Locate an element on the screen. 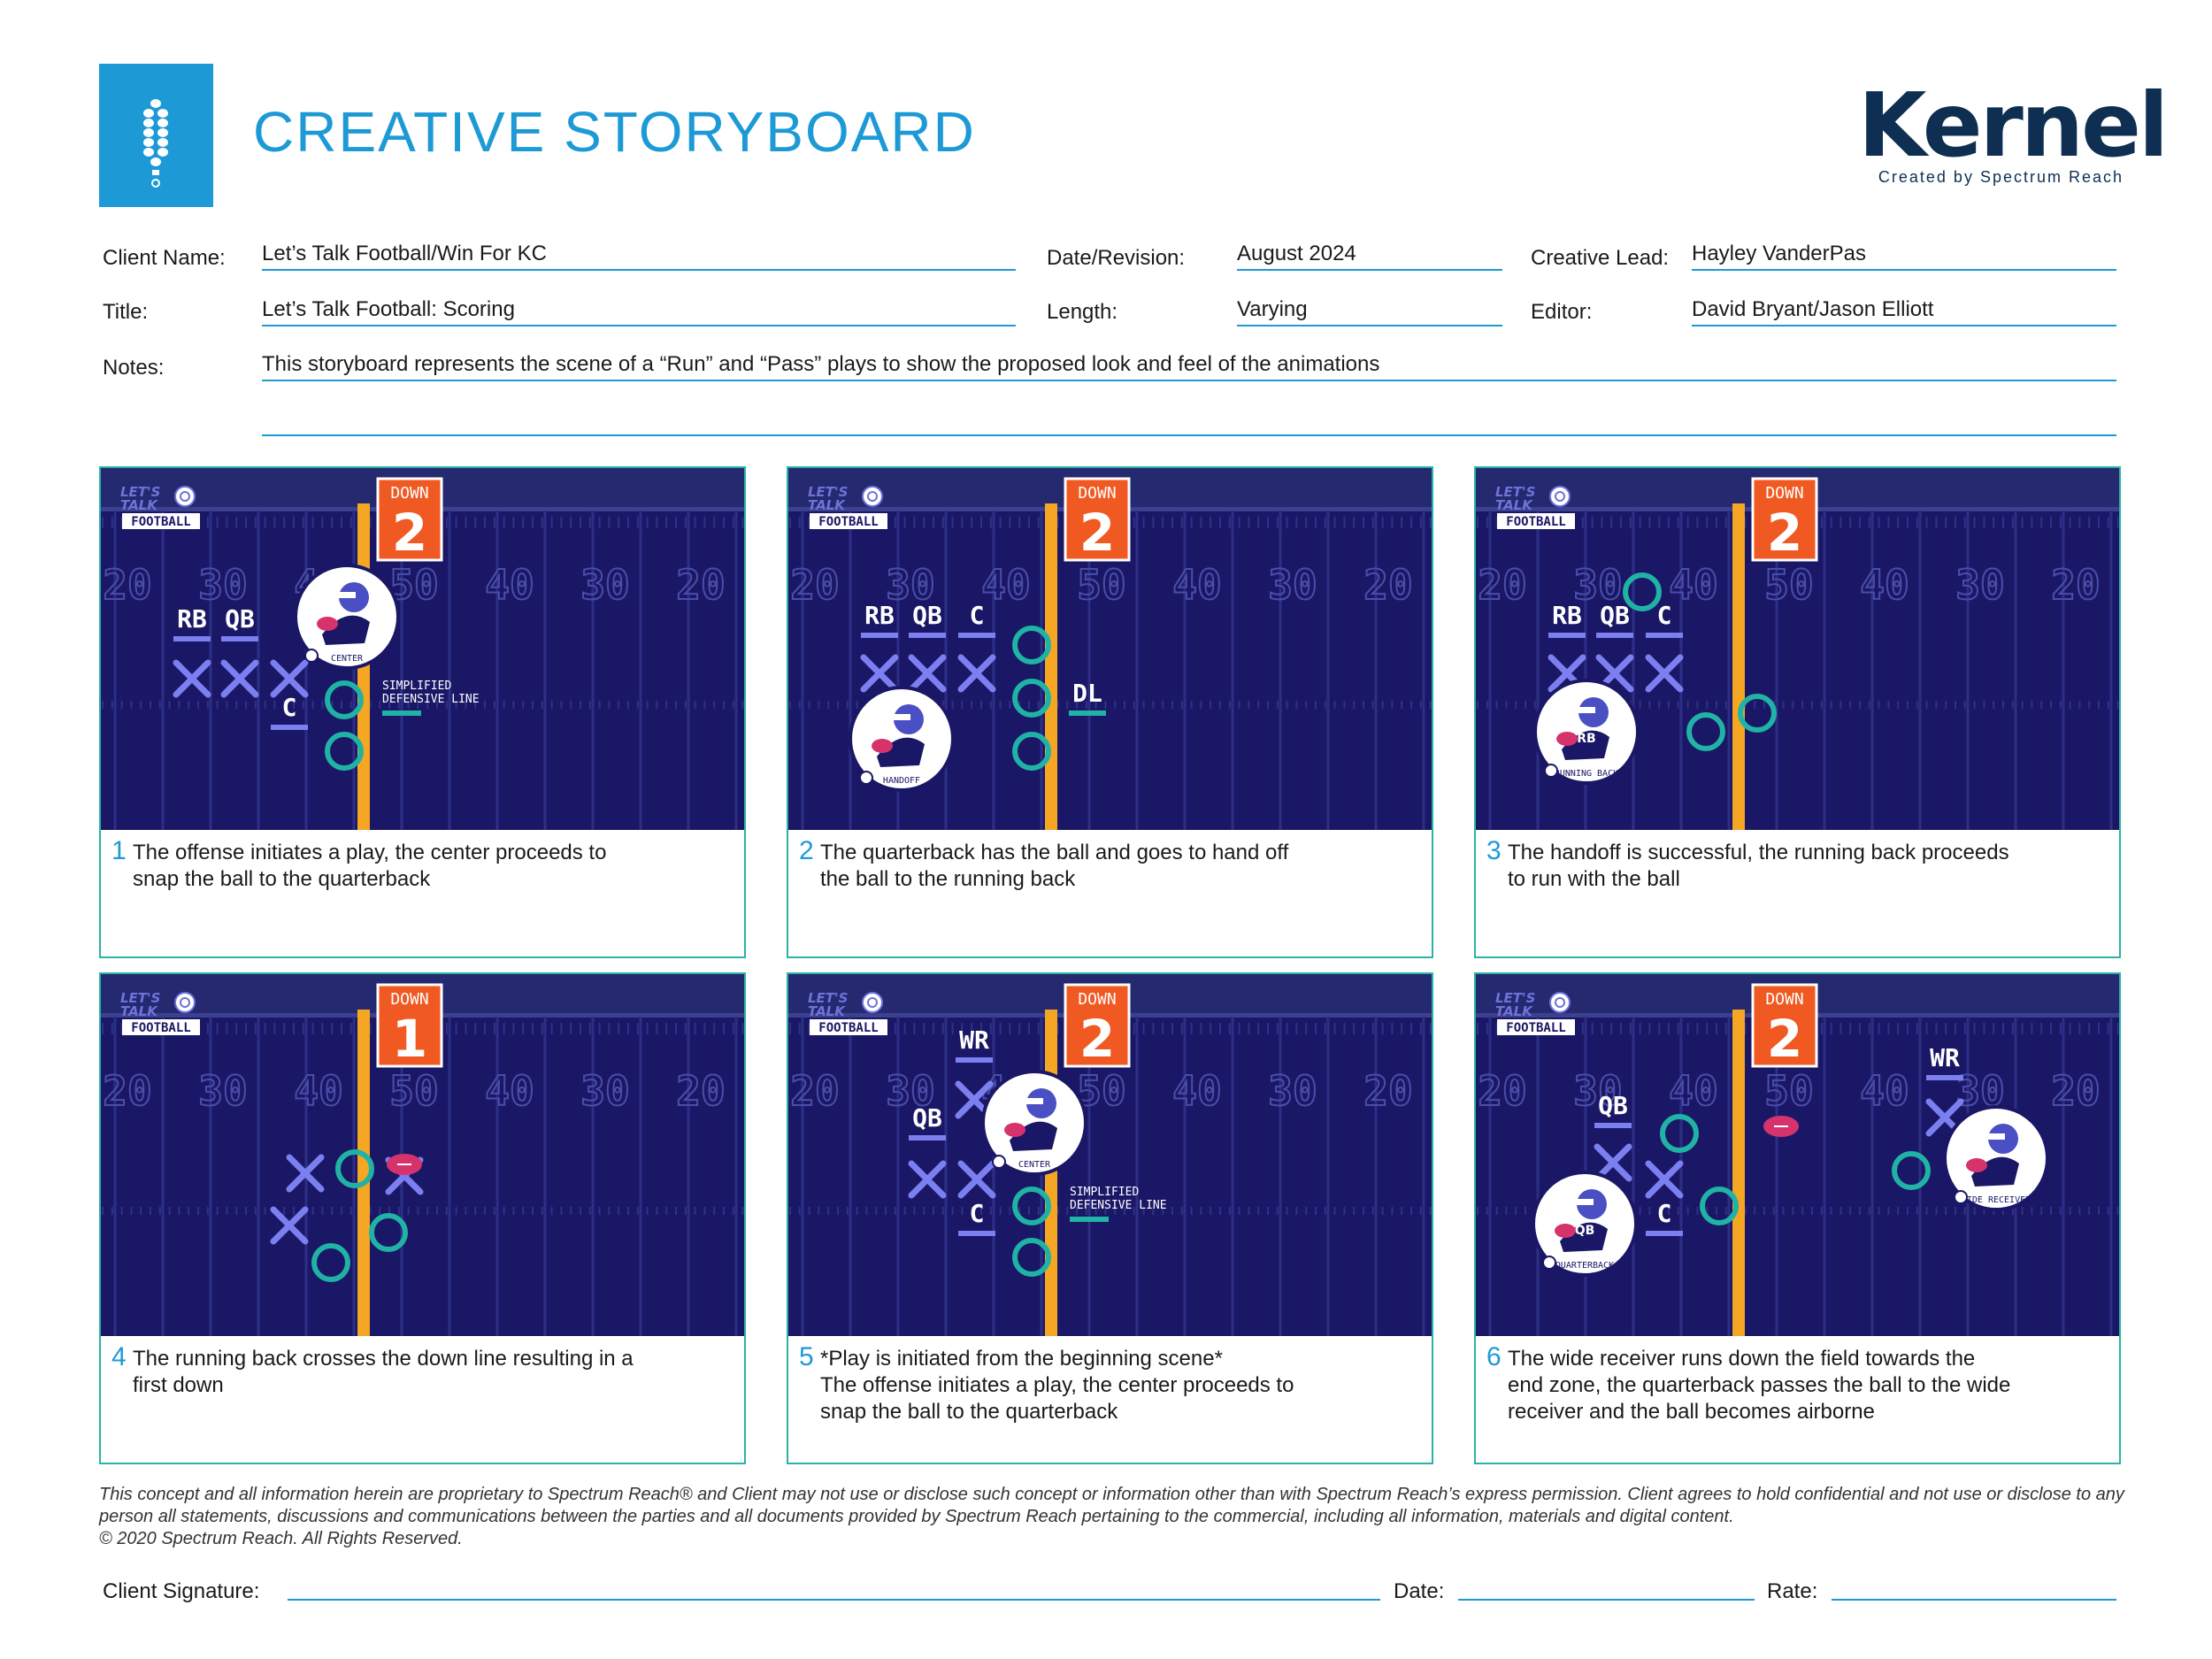 Image resolution: width=2212 pixels, height=1659 pixels. signature-date-label: Date: is located at coordinates (1420, 1591).